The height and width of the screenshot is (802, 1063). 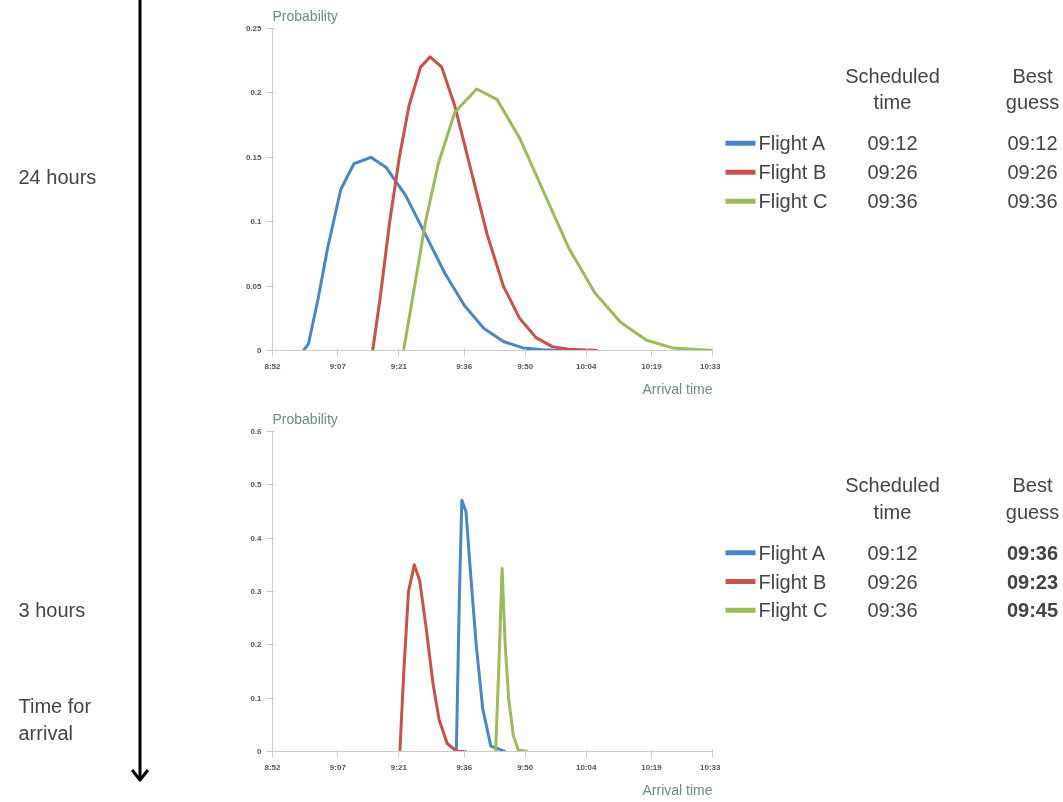 I want to click on y-tick-label: 0.6, so click(x=256, y=431).